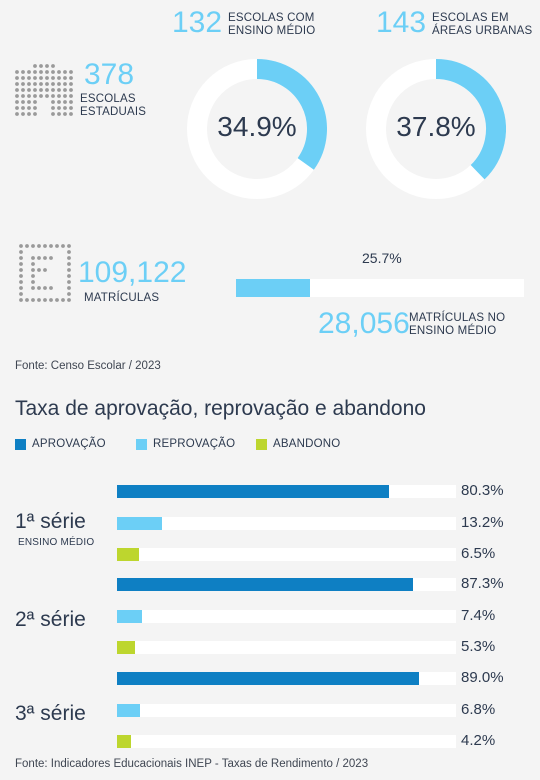  What do you see at coordinates (109, 74) in the screenshot?
I see `estaduais-number: 378` at bounding box center [109, 74].